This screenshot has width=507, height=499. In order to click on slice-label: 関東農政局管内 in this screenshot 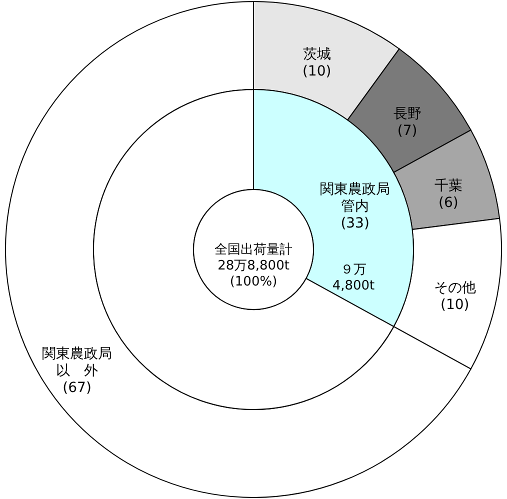, I will do `click(355, 197)`.